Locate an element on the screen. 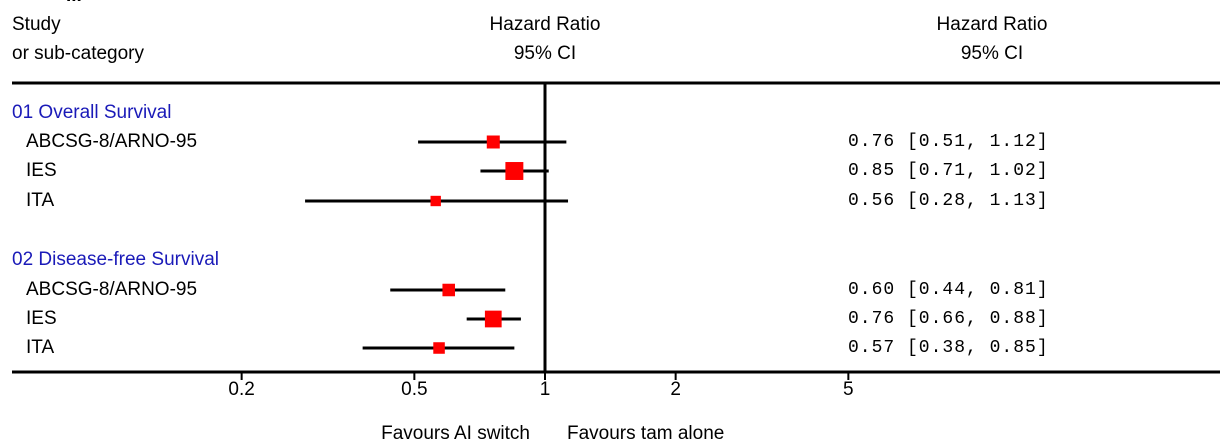 The image size is (1220, 441). study-column-header-line1: Study is located at coordinates (36, 24).